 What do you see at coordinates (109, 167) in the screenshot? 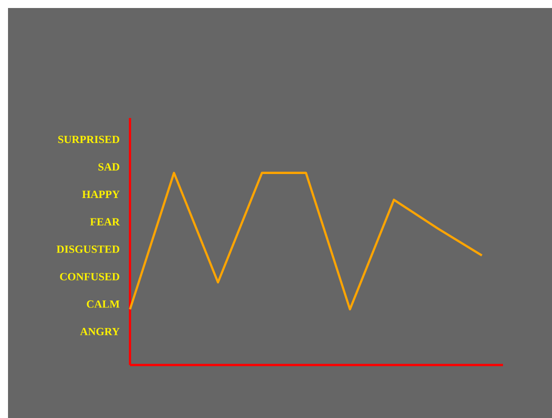
I see `text: SAD` at bounding box center [109, 167].